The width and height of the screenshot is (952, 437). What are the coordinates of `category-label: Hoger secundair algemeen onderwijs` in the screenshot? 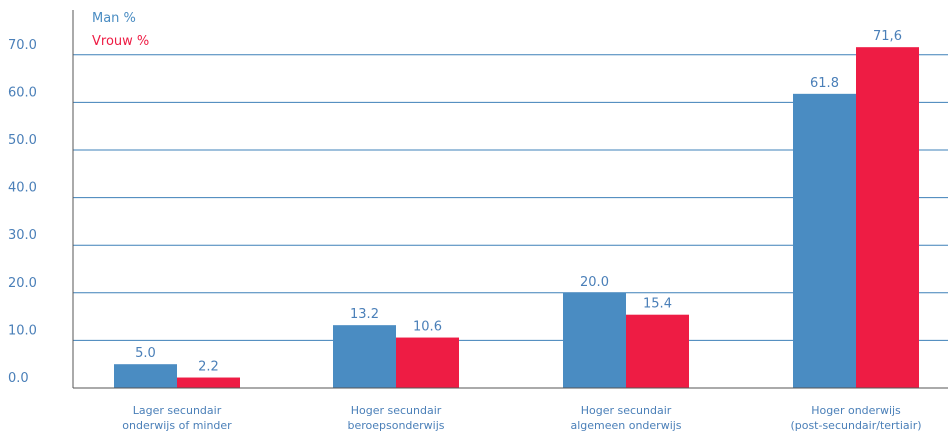 It's located at (625, 418).